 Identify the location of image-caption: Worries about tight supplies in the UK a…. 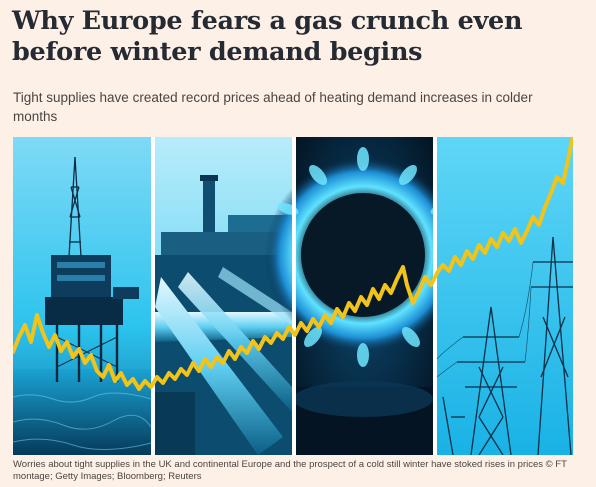
(290, 470).